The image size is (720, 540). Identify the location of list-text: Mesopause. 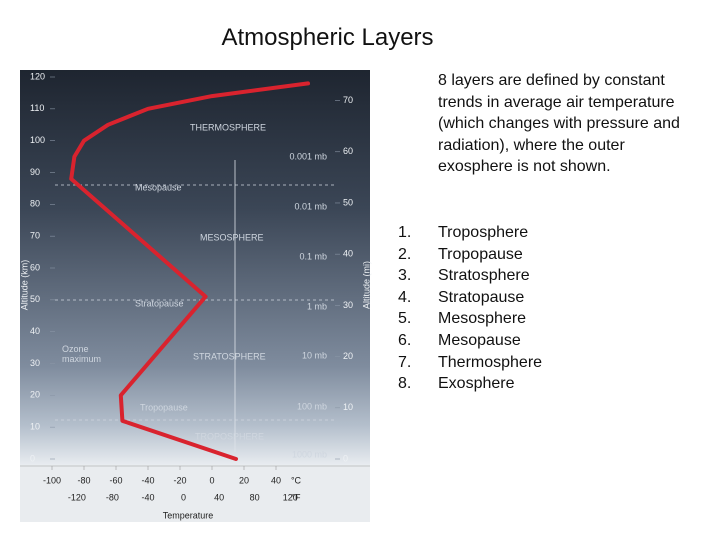
(479, 340).